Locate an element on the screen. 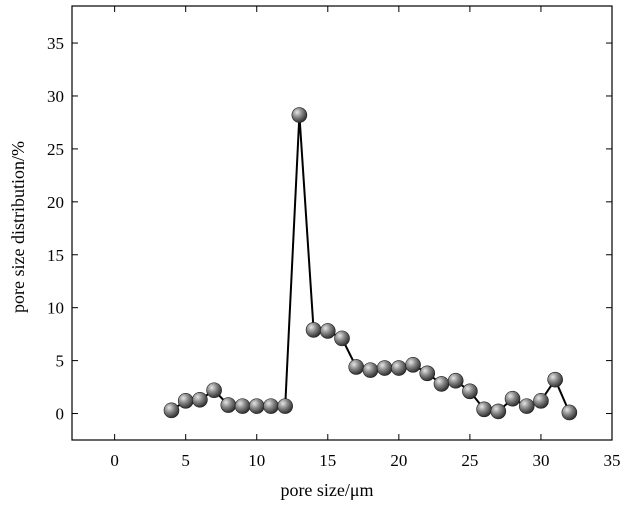 The width and height of the screenshot is (621, 505). y-axis-title: pore size distribution/% is located at coordinates (18, 227).